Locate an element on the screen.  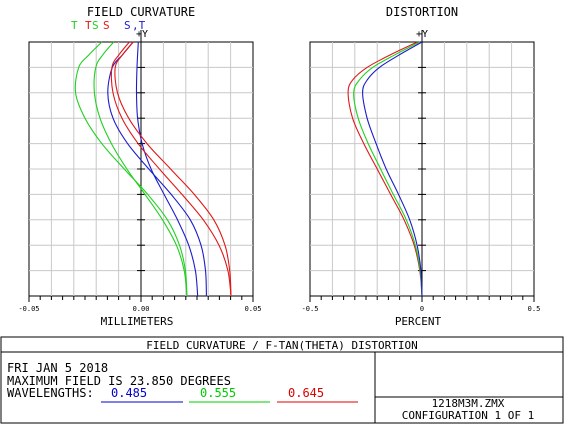
max-field-text: MAXIMUM FIELD IS 23.850 DEGREES is located at coordinates (119, 381).